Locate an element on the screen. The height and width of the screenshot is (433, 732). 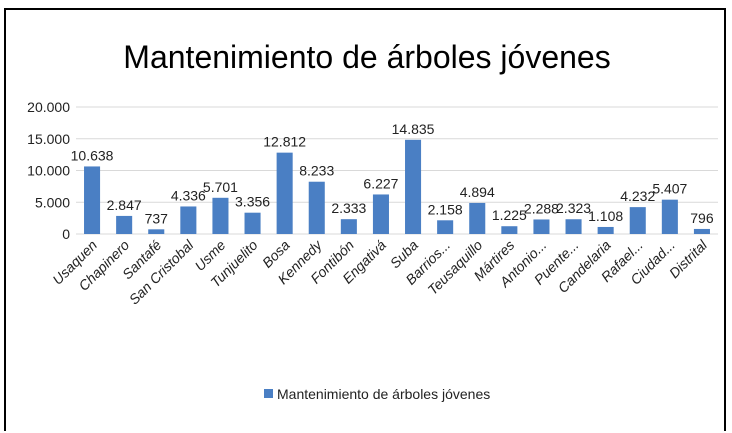
data-label: 2.323 is located at coordinates (573, 208).